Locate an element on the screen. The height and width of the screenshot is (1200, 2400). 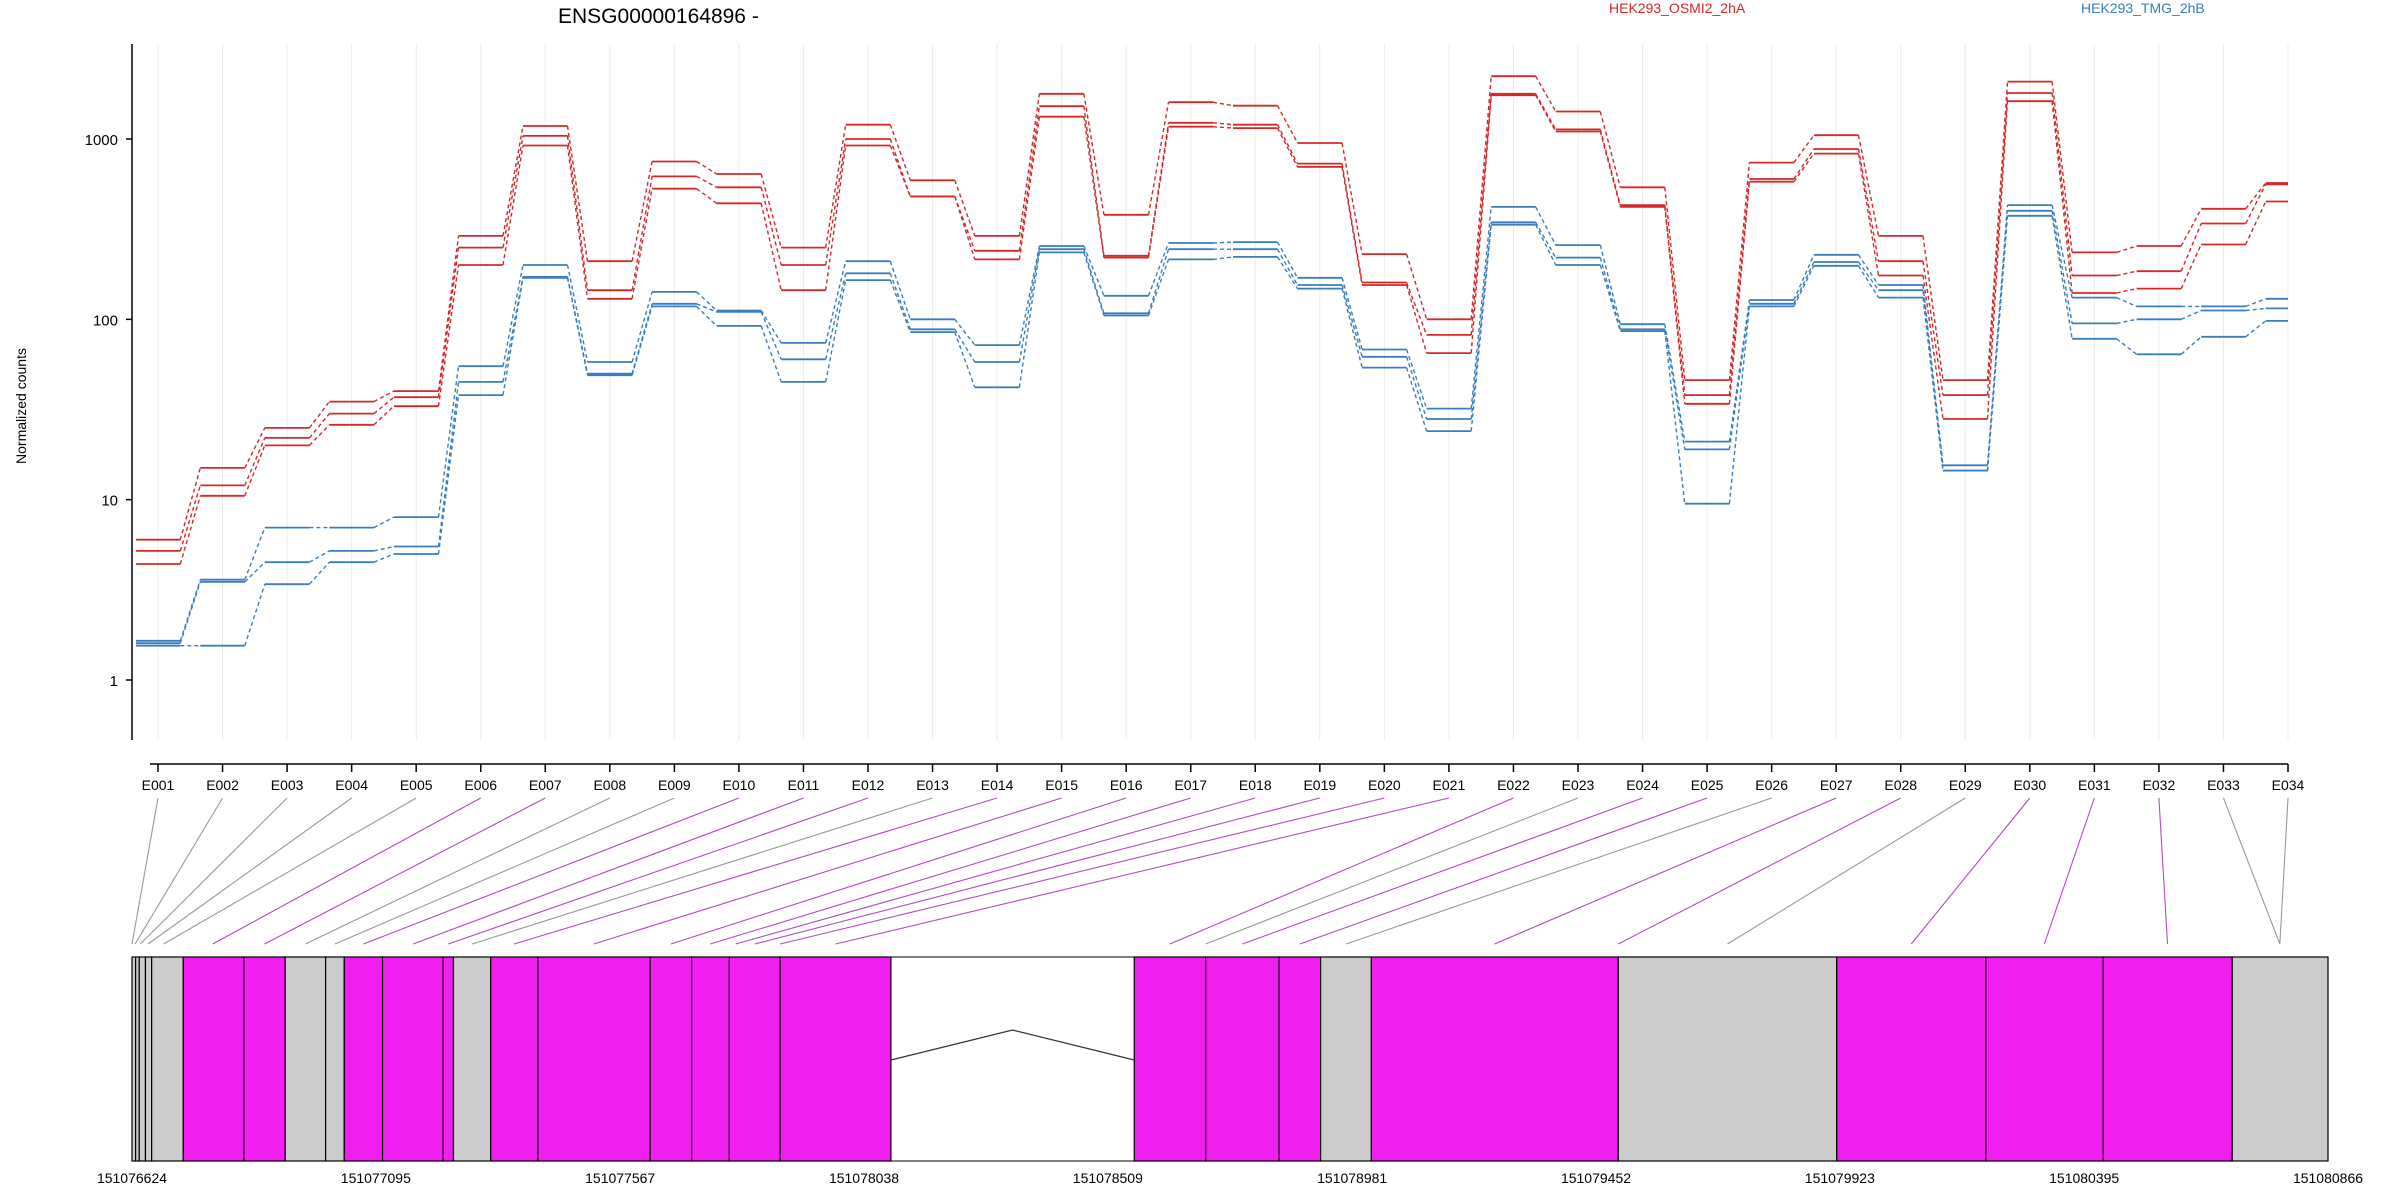
x-tick-label: E015 is located at coordinates (1061, 785).